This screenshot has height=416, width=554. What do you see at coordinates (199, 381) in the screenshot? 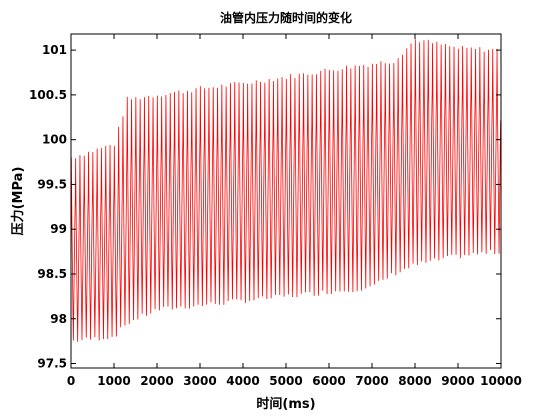
I see `x-tick-label: 3000` at bounding box center [199, 381].